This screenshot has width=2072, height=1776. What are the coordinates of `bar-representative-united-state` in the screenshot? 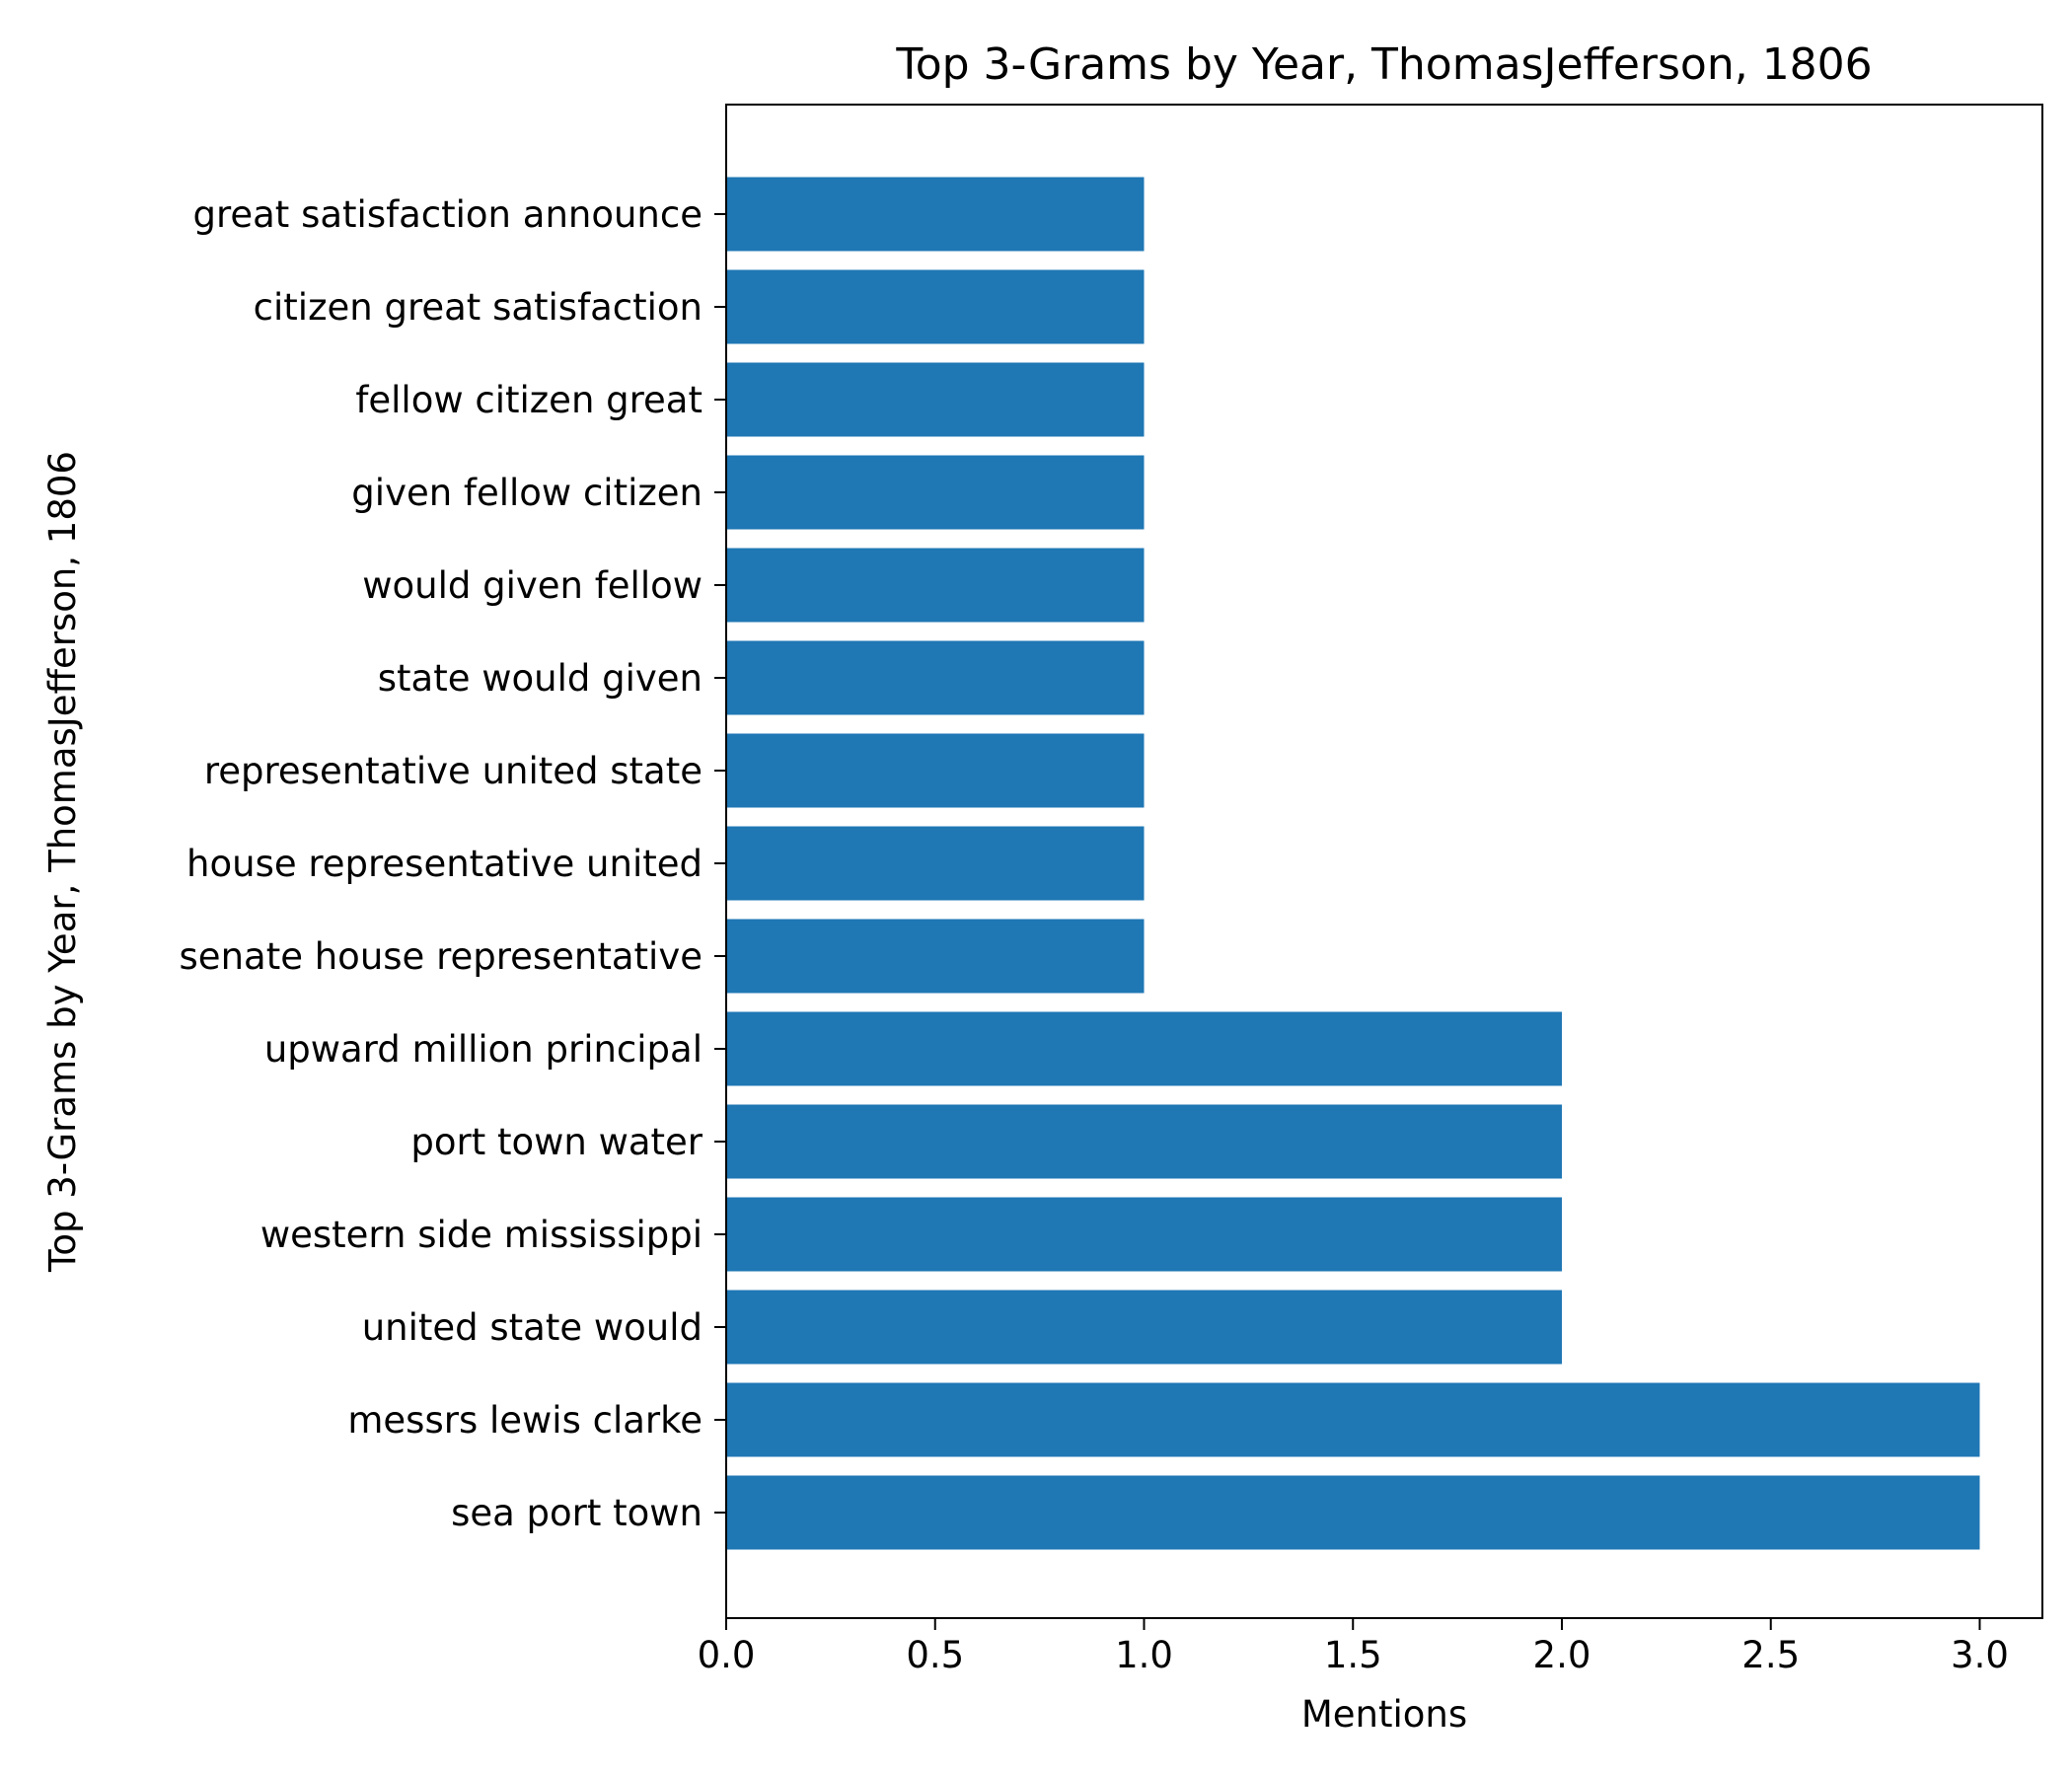 It's located at (936, 770).